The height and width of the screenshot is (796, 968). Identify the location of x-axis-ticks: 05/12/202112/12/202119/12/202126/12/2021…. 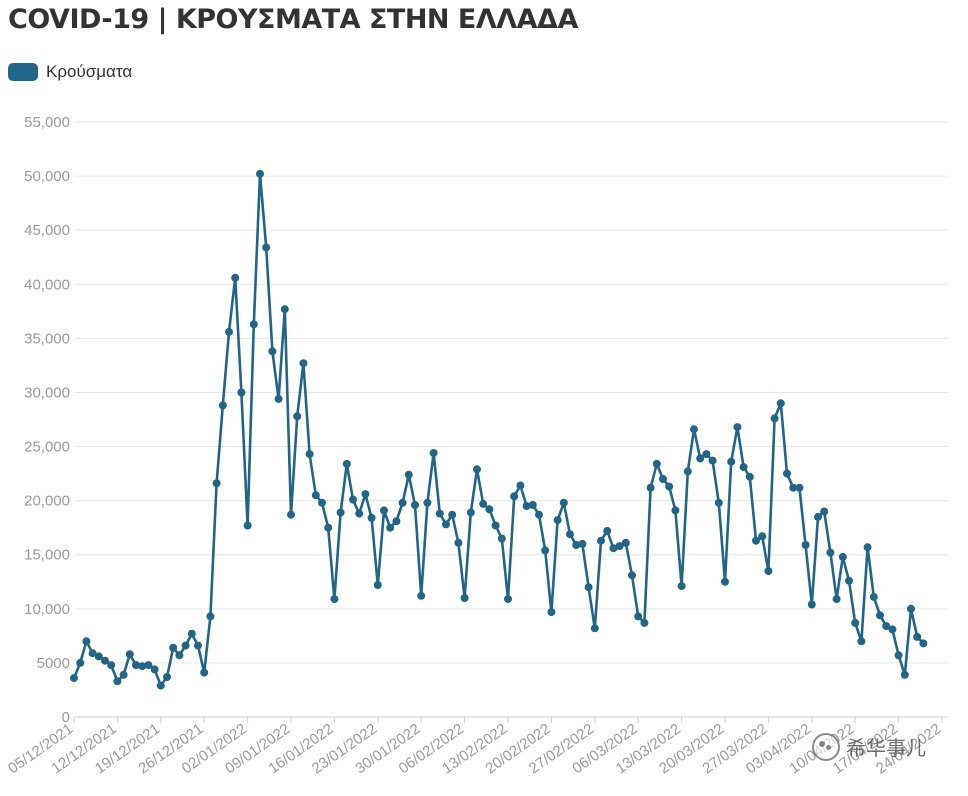
(474, 747).